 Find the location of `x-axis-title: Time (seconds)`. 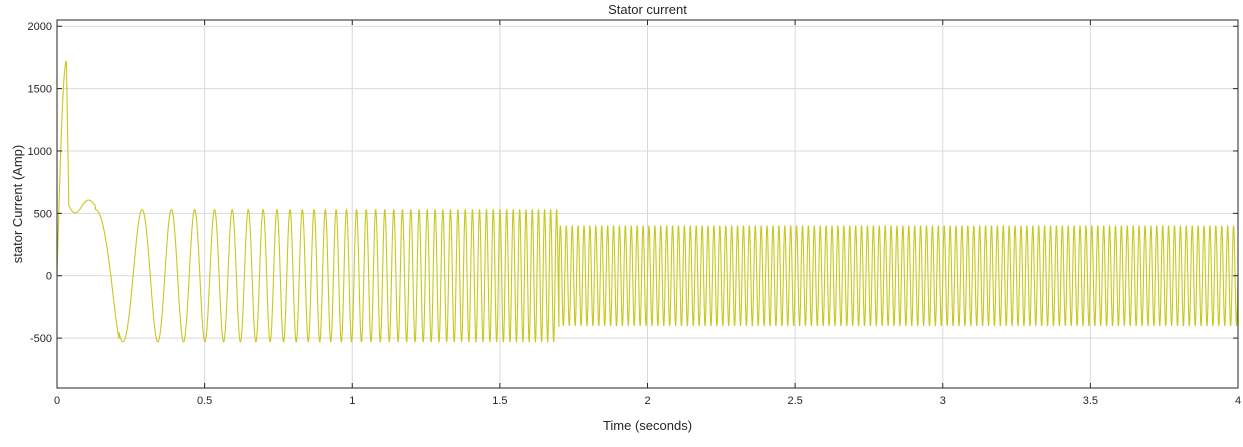

x-axis-title: Time (seconds) is located at coordinates (647, 425).